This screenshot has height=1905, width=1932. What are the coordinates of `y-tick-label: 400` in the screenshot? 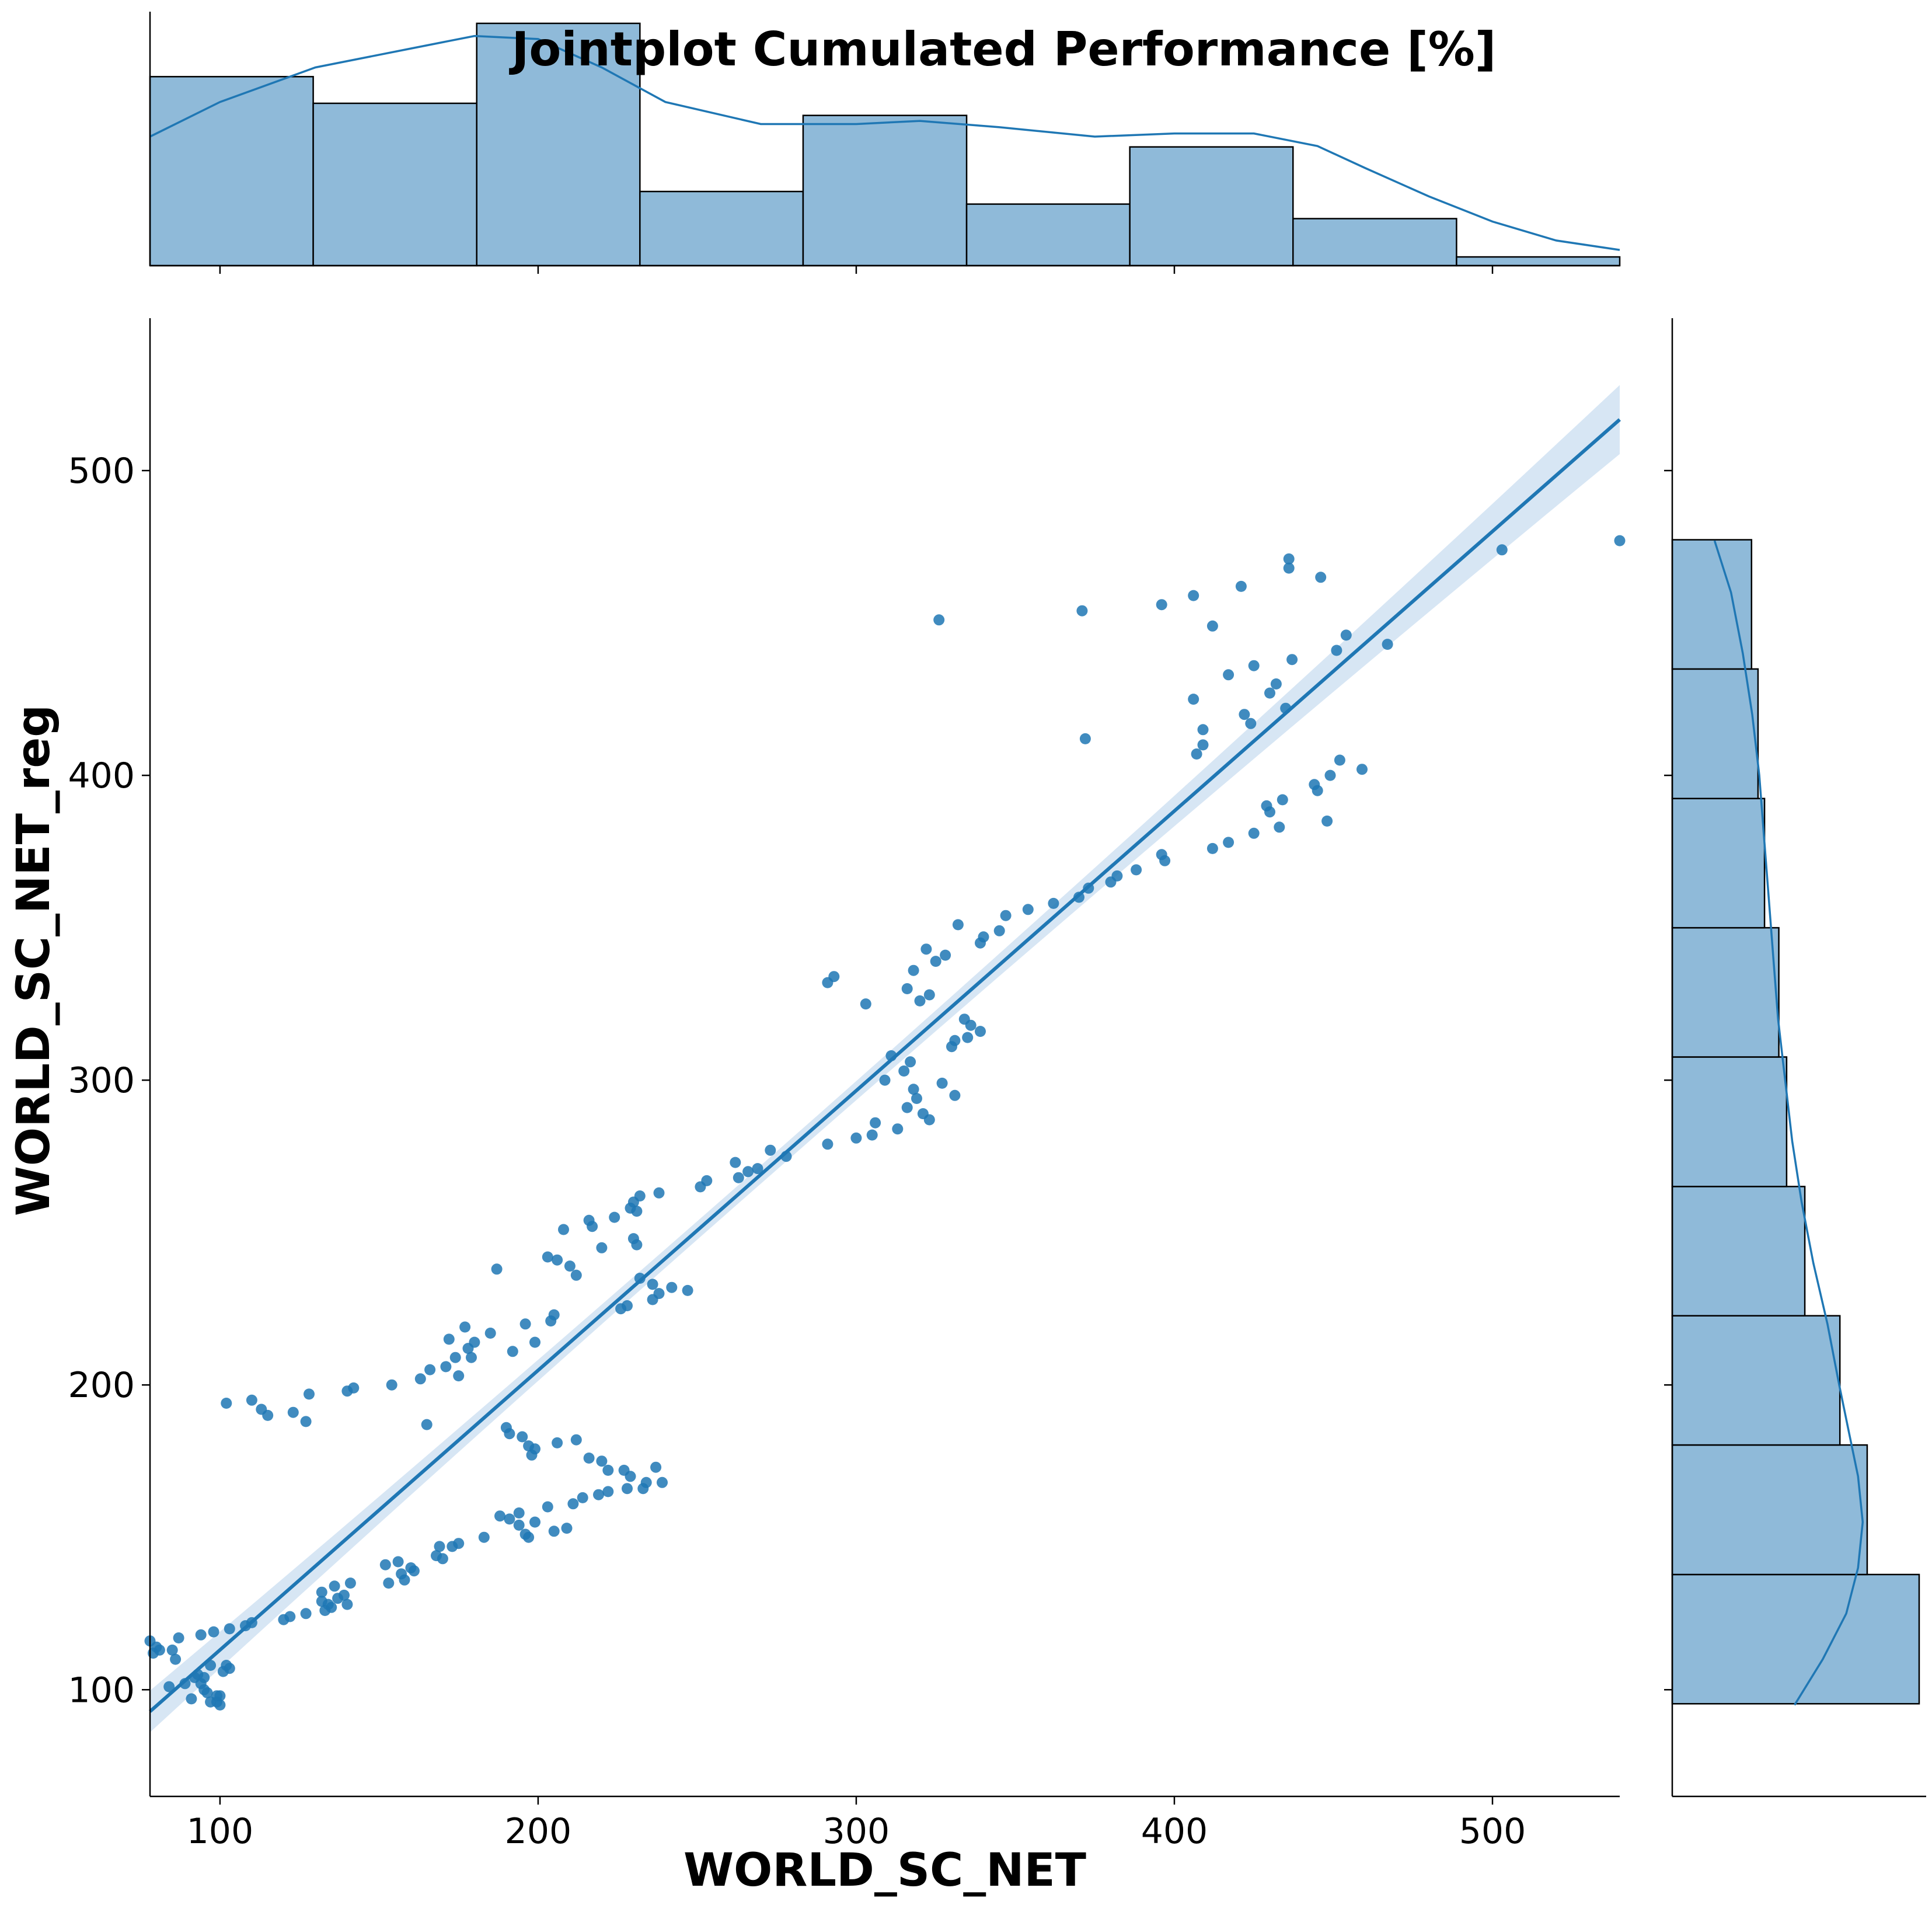 It's located at (101, 775).